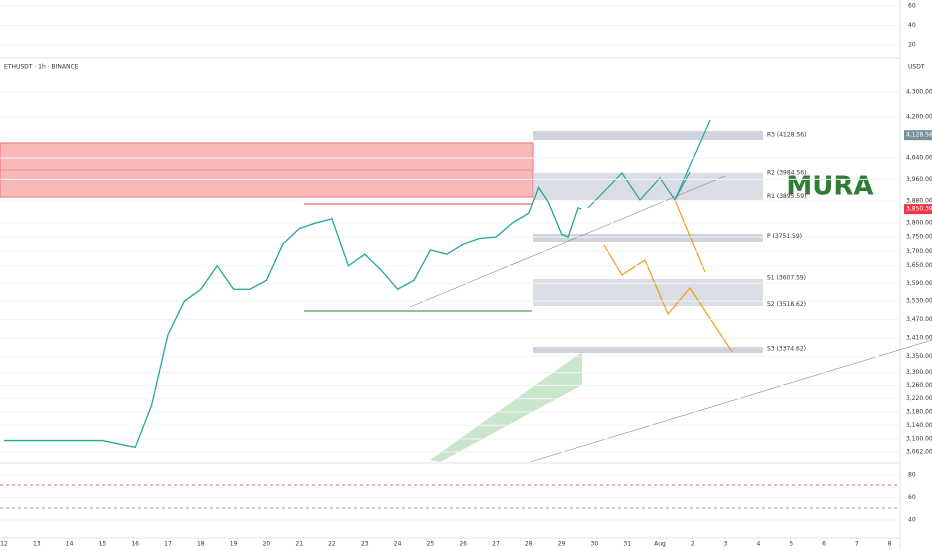  I want to click on y-tick-label: 3,062.00, so click(919, 451).